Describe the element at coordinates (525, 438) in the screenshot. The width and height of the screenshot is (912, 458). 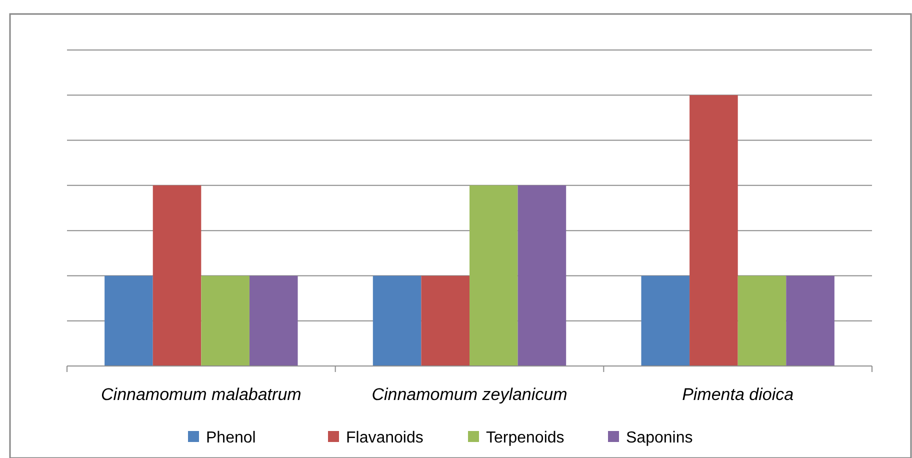
I see `legend-label: Terpenoids` at that location.